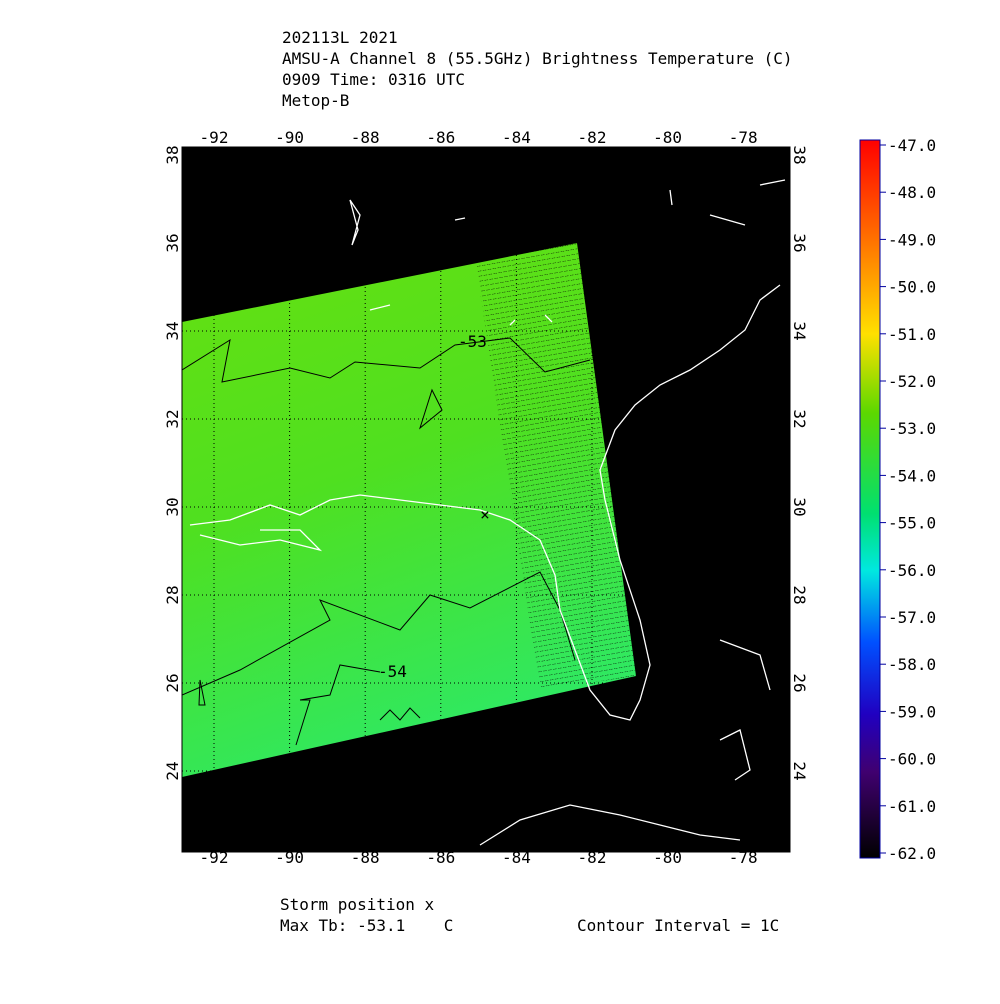 The width and height of the screenshot is (1000, 1004). Describe the element at coordinates (472, 341) in the screenshot. I see `contour-label: -53` at that location.